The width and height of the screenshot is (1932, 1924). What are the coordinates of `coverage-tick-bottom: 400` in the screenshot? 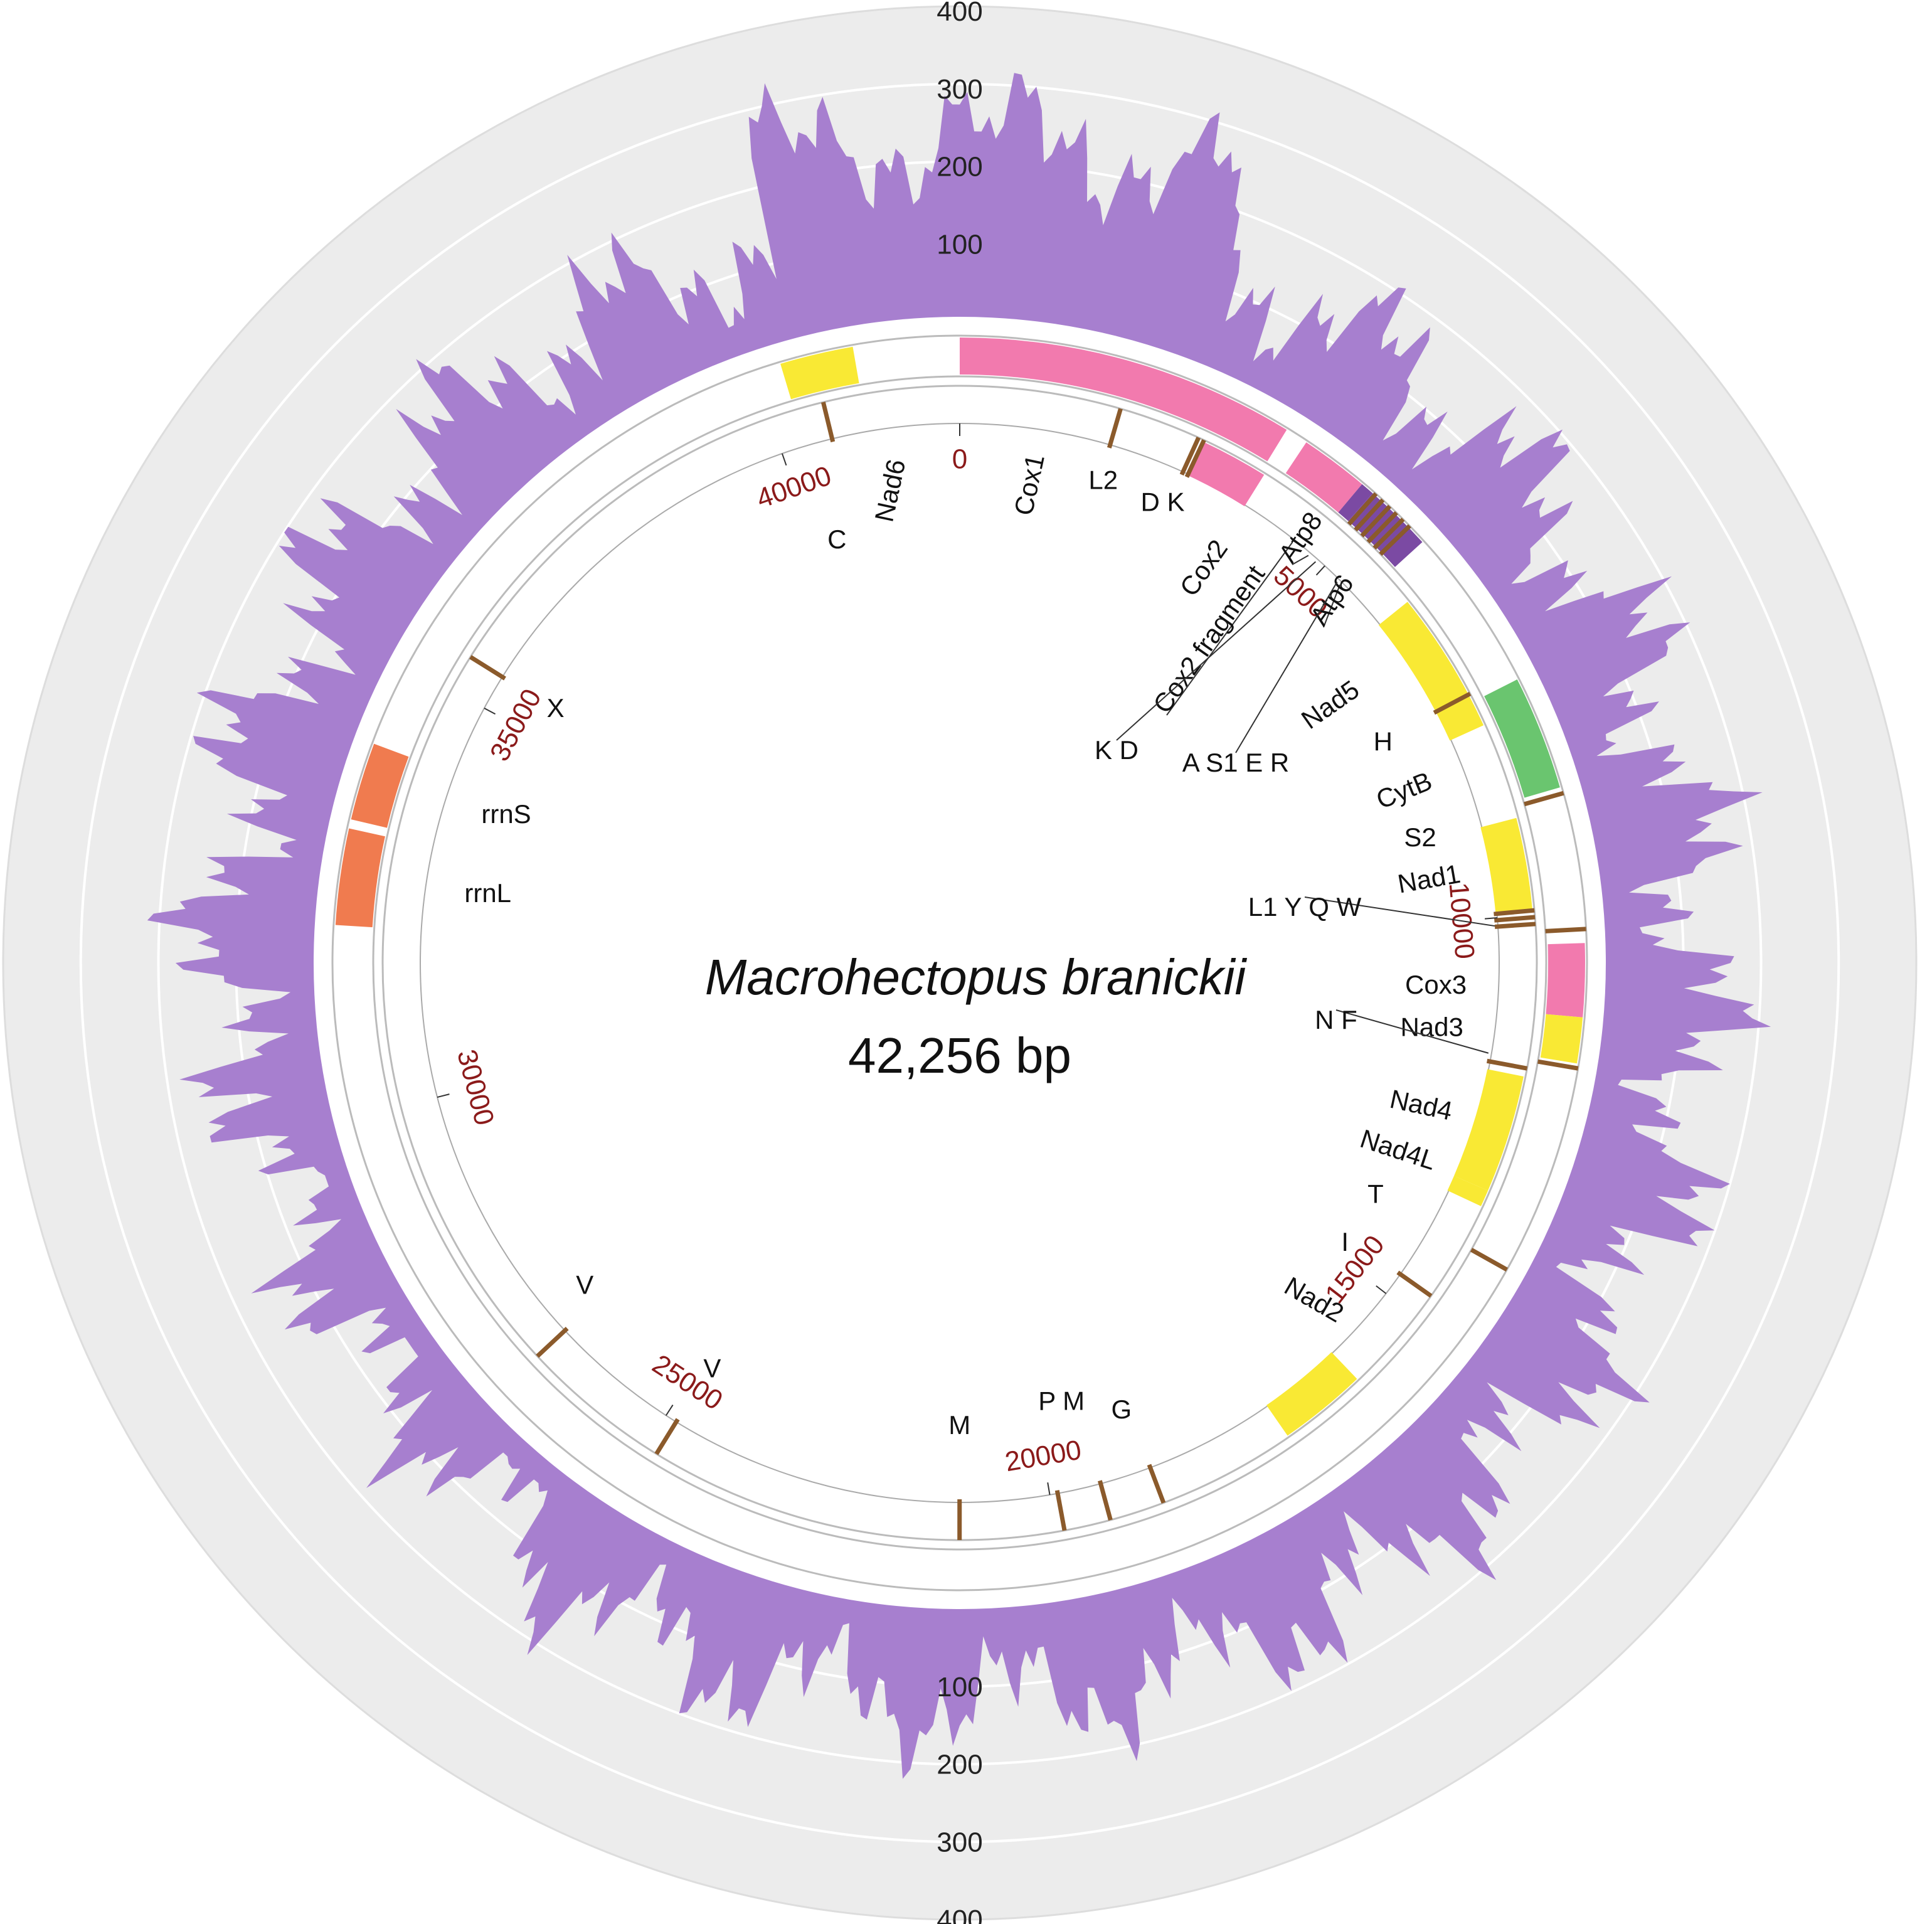 It's located at (959, 1914).